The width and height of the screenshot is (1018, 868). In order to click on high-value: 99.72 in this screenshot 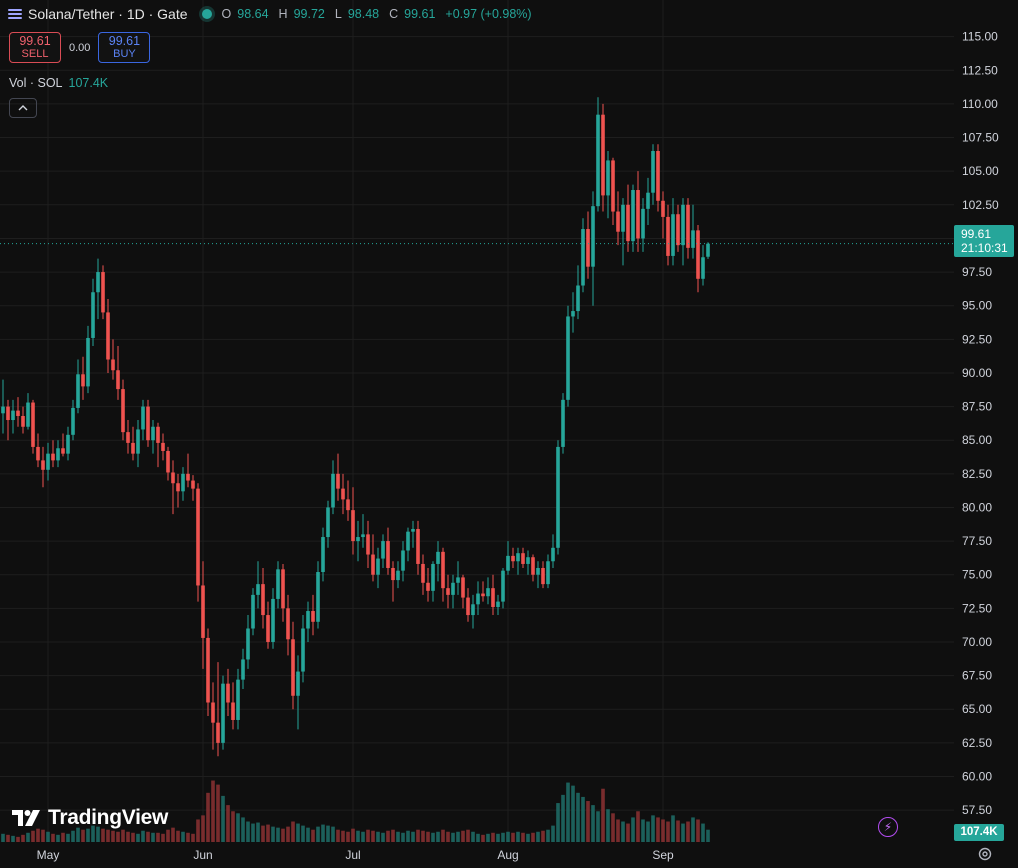, I will do `click(309, 14)`.